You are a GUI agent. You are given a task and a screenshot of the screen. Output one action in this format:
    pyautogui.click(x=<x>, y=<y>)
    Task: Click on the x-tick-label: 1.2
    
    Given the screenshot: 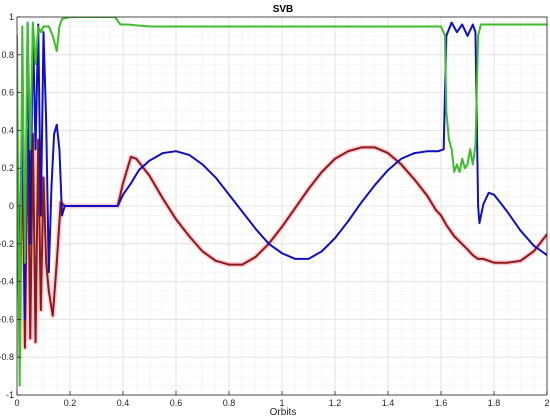 What is the action you would take?
    pyautogui.click(x=335, y=403)
    